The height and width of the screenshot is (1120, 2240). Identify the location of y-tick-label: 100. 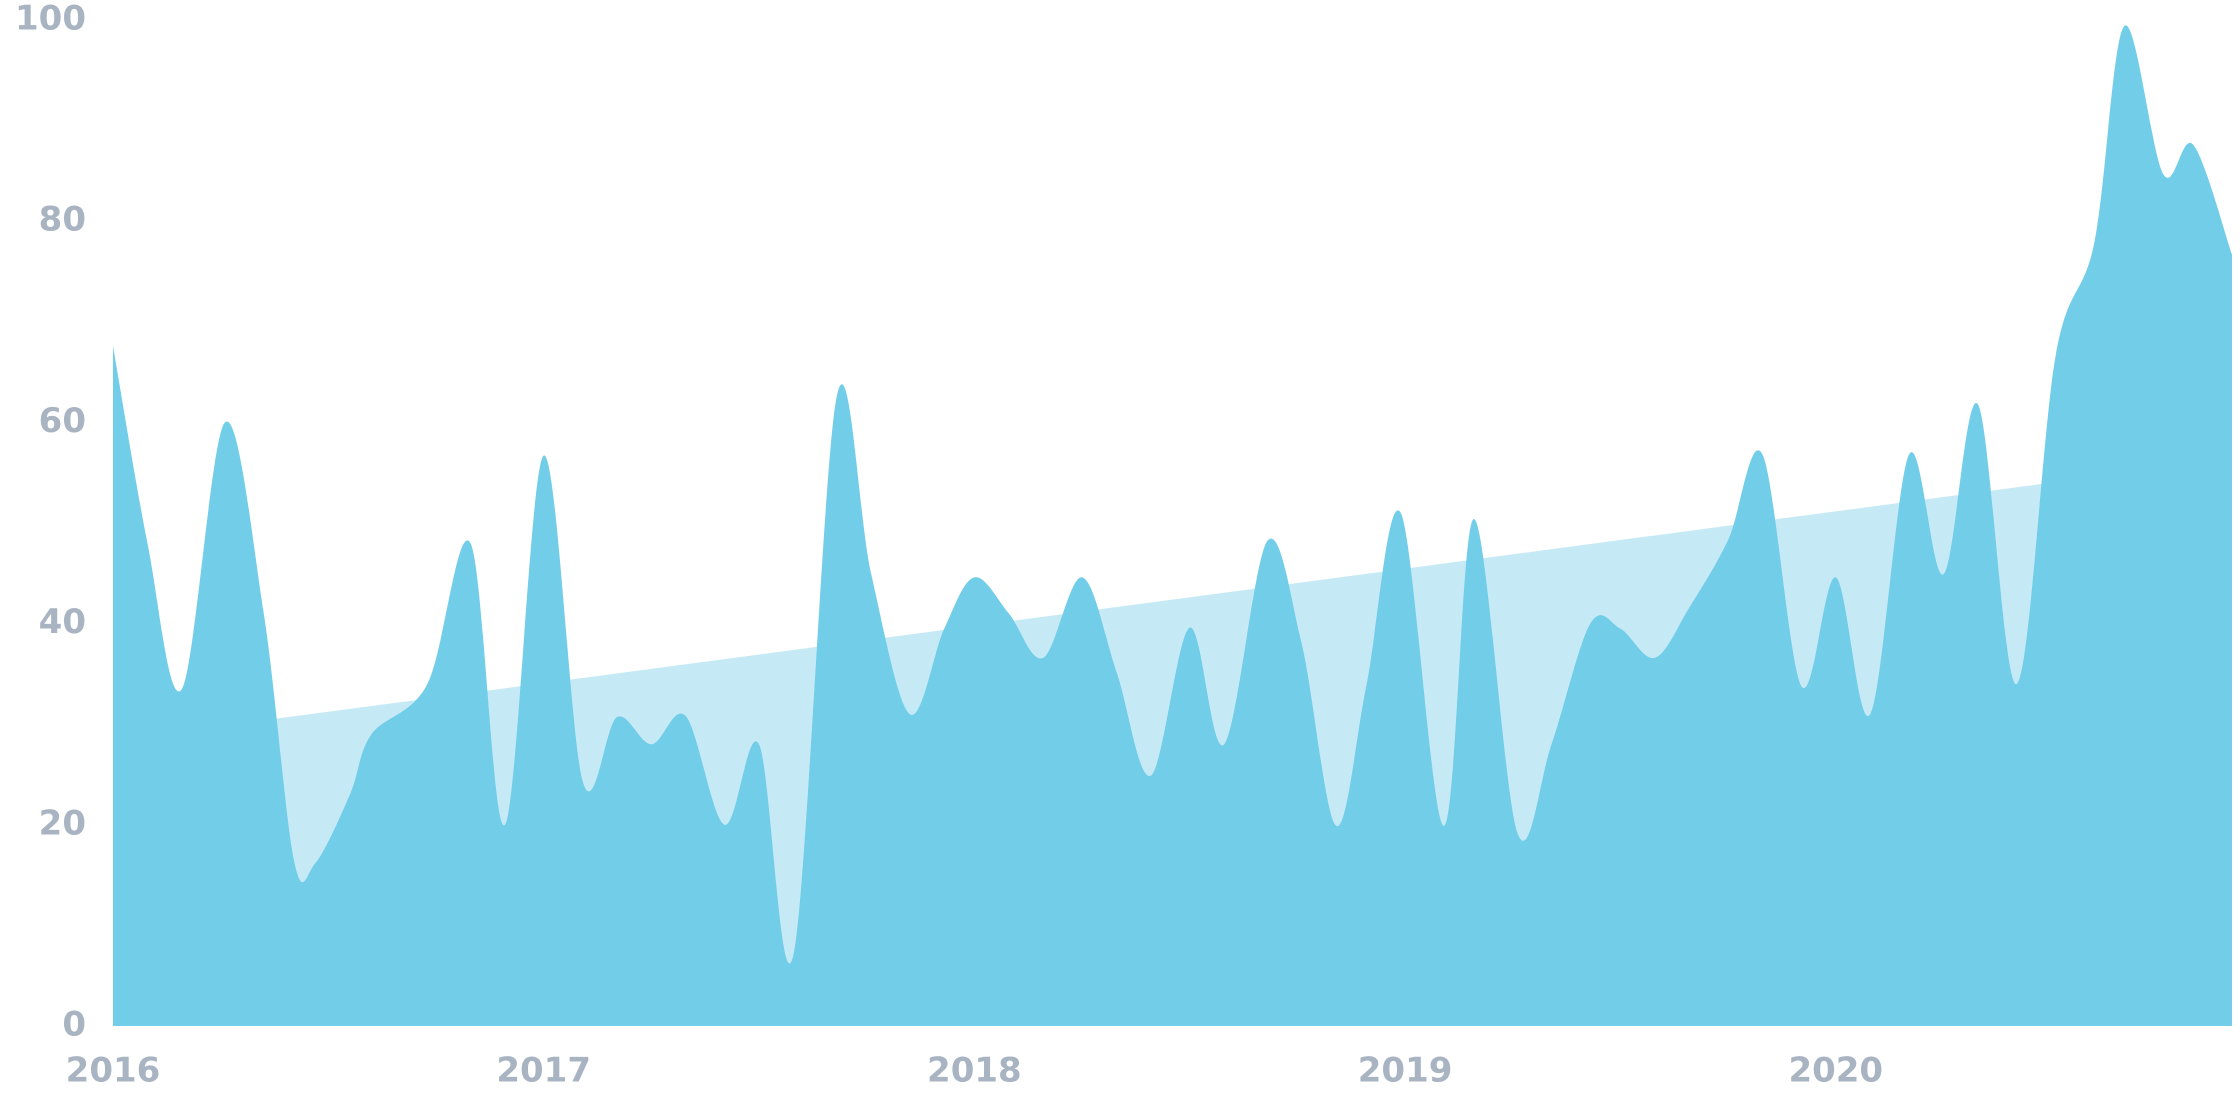
(50, 19).